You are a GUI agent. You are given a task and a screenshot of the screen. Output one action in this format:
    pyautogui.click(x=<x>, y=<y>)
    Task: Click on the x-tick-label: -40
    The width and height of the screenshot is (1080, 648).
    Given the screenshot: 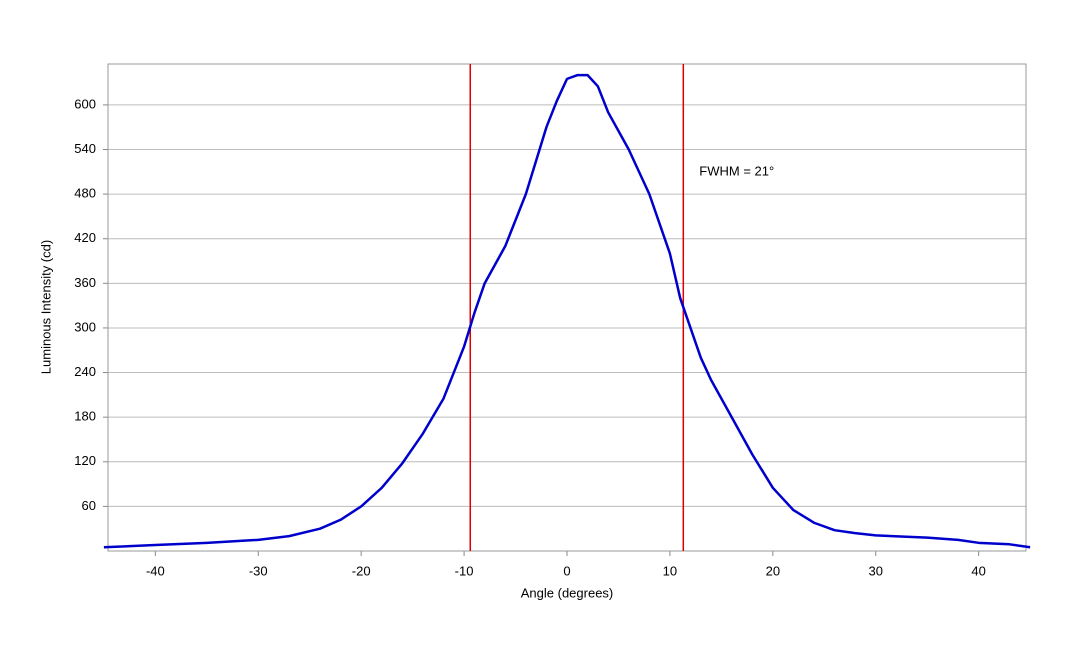 What is the action you would take?
    pyautogui.click(x=155, y=570)
    